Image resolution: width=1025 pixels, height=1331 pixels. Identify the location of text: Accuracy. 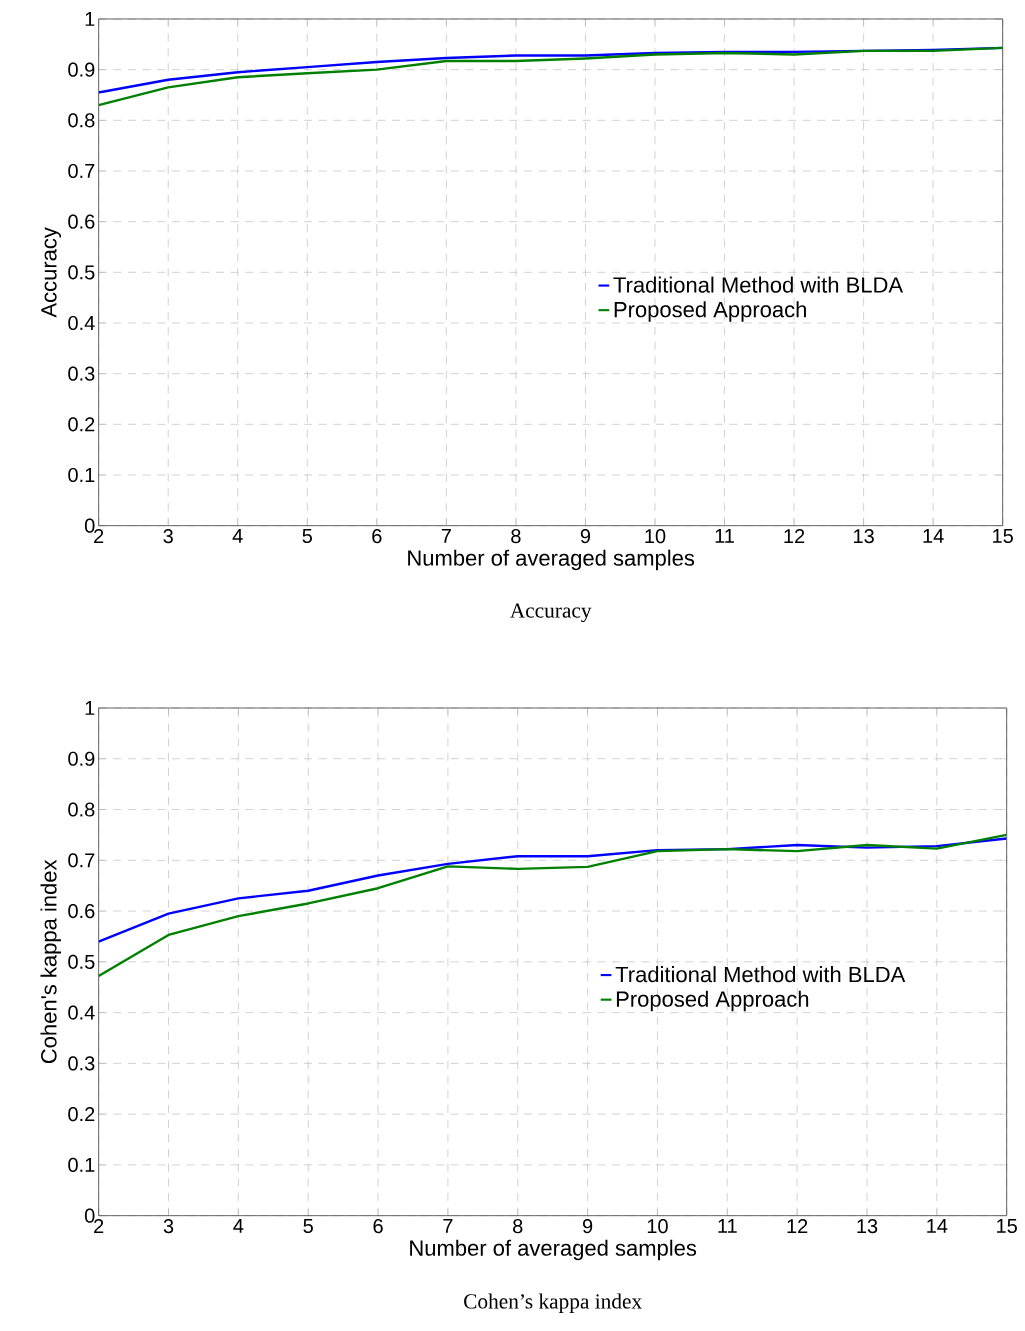
(551, 613).